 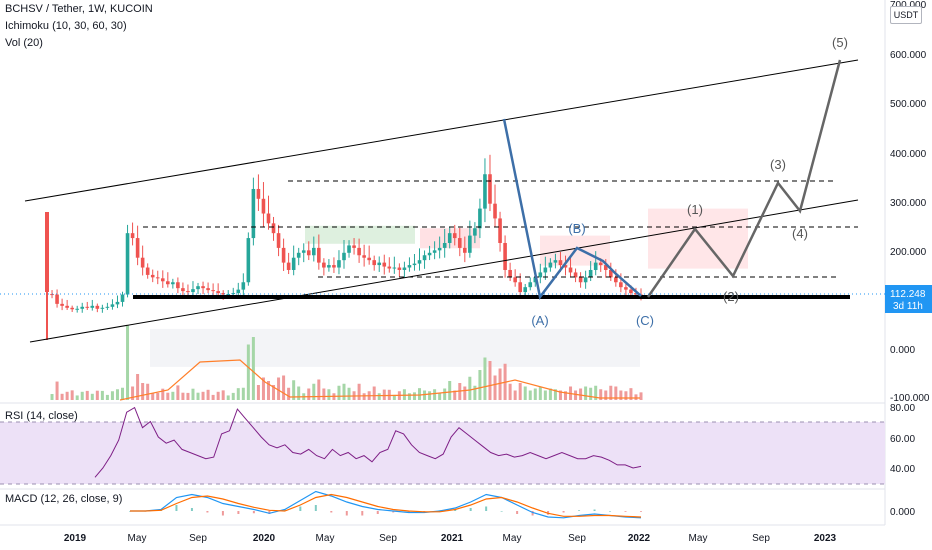 I want to click on current-price-value: 112.248, so click(x=908, y=294).